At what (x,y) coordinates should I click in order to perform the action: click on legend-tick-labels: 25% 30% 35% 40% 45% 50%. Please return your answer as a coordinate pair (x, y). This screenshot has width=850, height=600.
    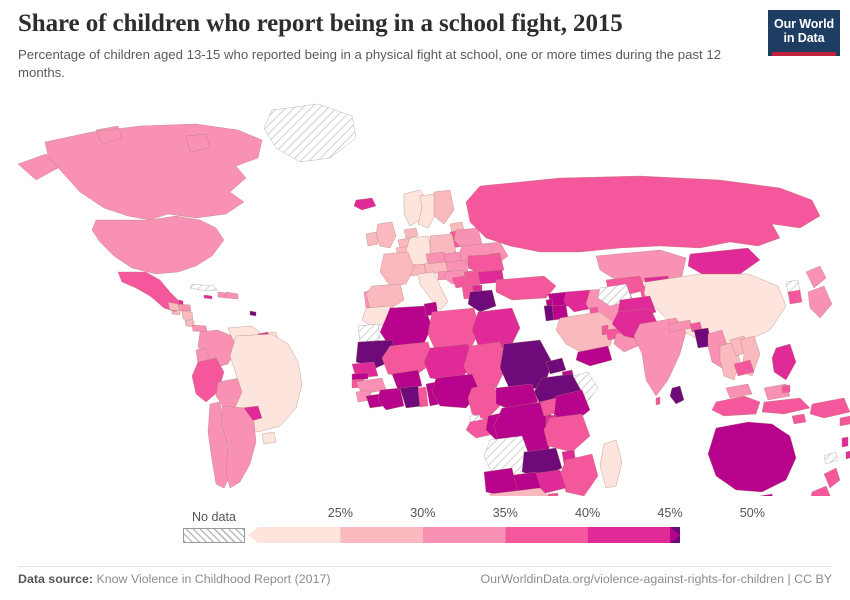
    Looking at the image, I should click on (506, 514).